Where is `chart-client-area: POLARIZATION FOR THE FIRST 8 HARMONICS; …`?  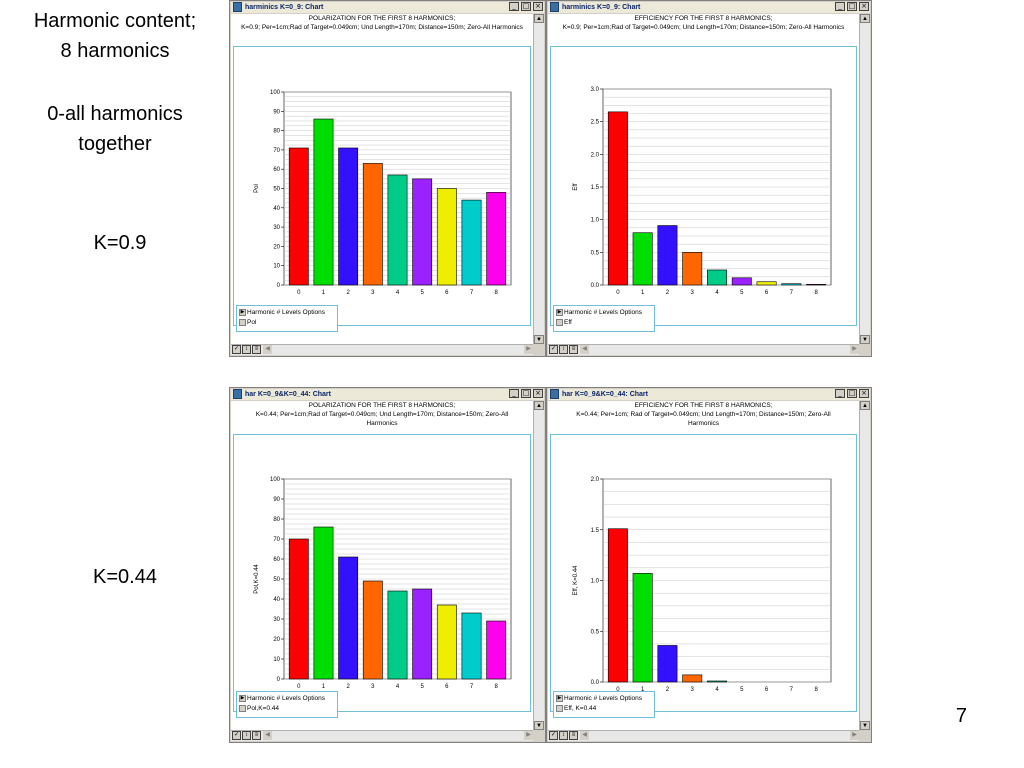 chart-client-area: POLARIZATION FOR THE FIRST 8 HARMONICS; … is located at coordinates (382, 565).